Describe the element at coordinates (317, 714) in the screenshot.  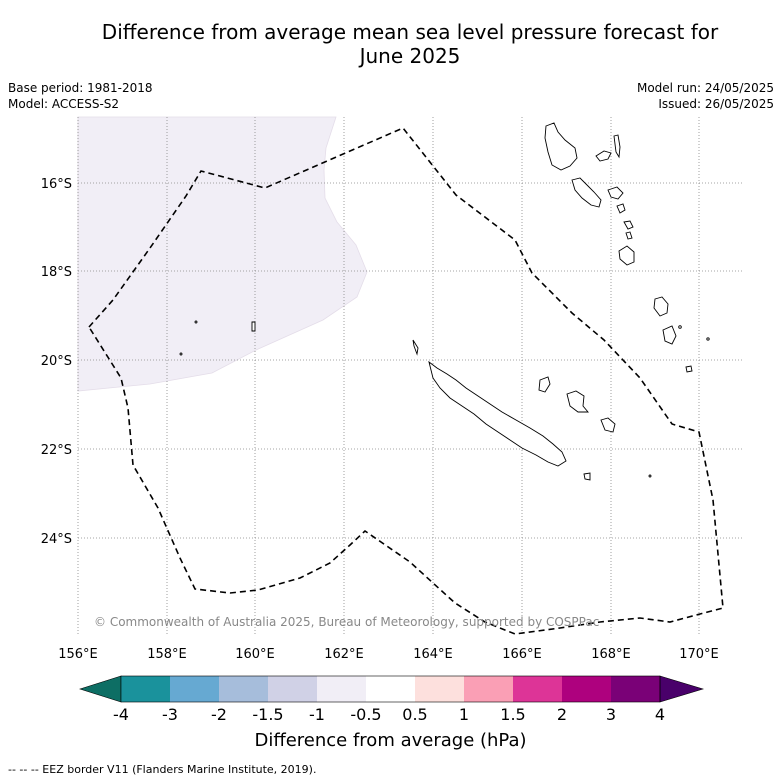
I see `colorbar-tick: -1` at that location.